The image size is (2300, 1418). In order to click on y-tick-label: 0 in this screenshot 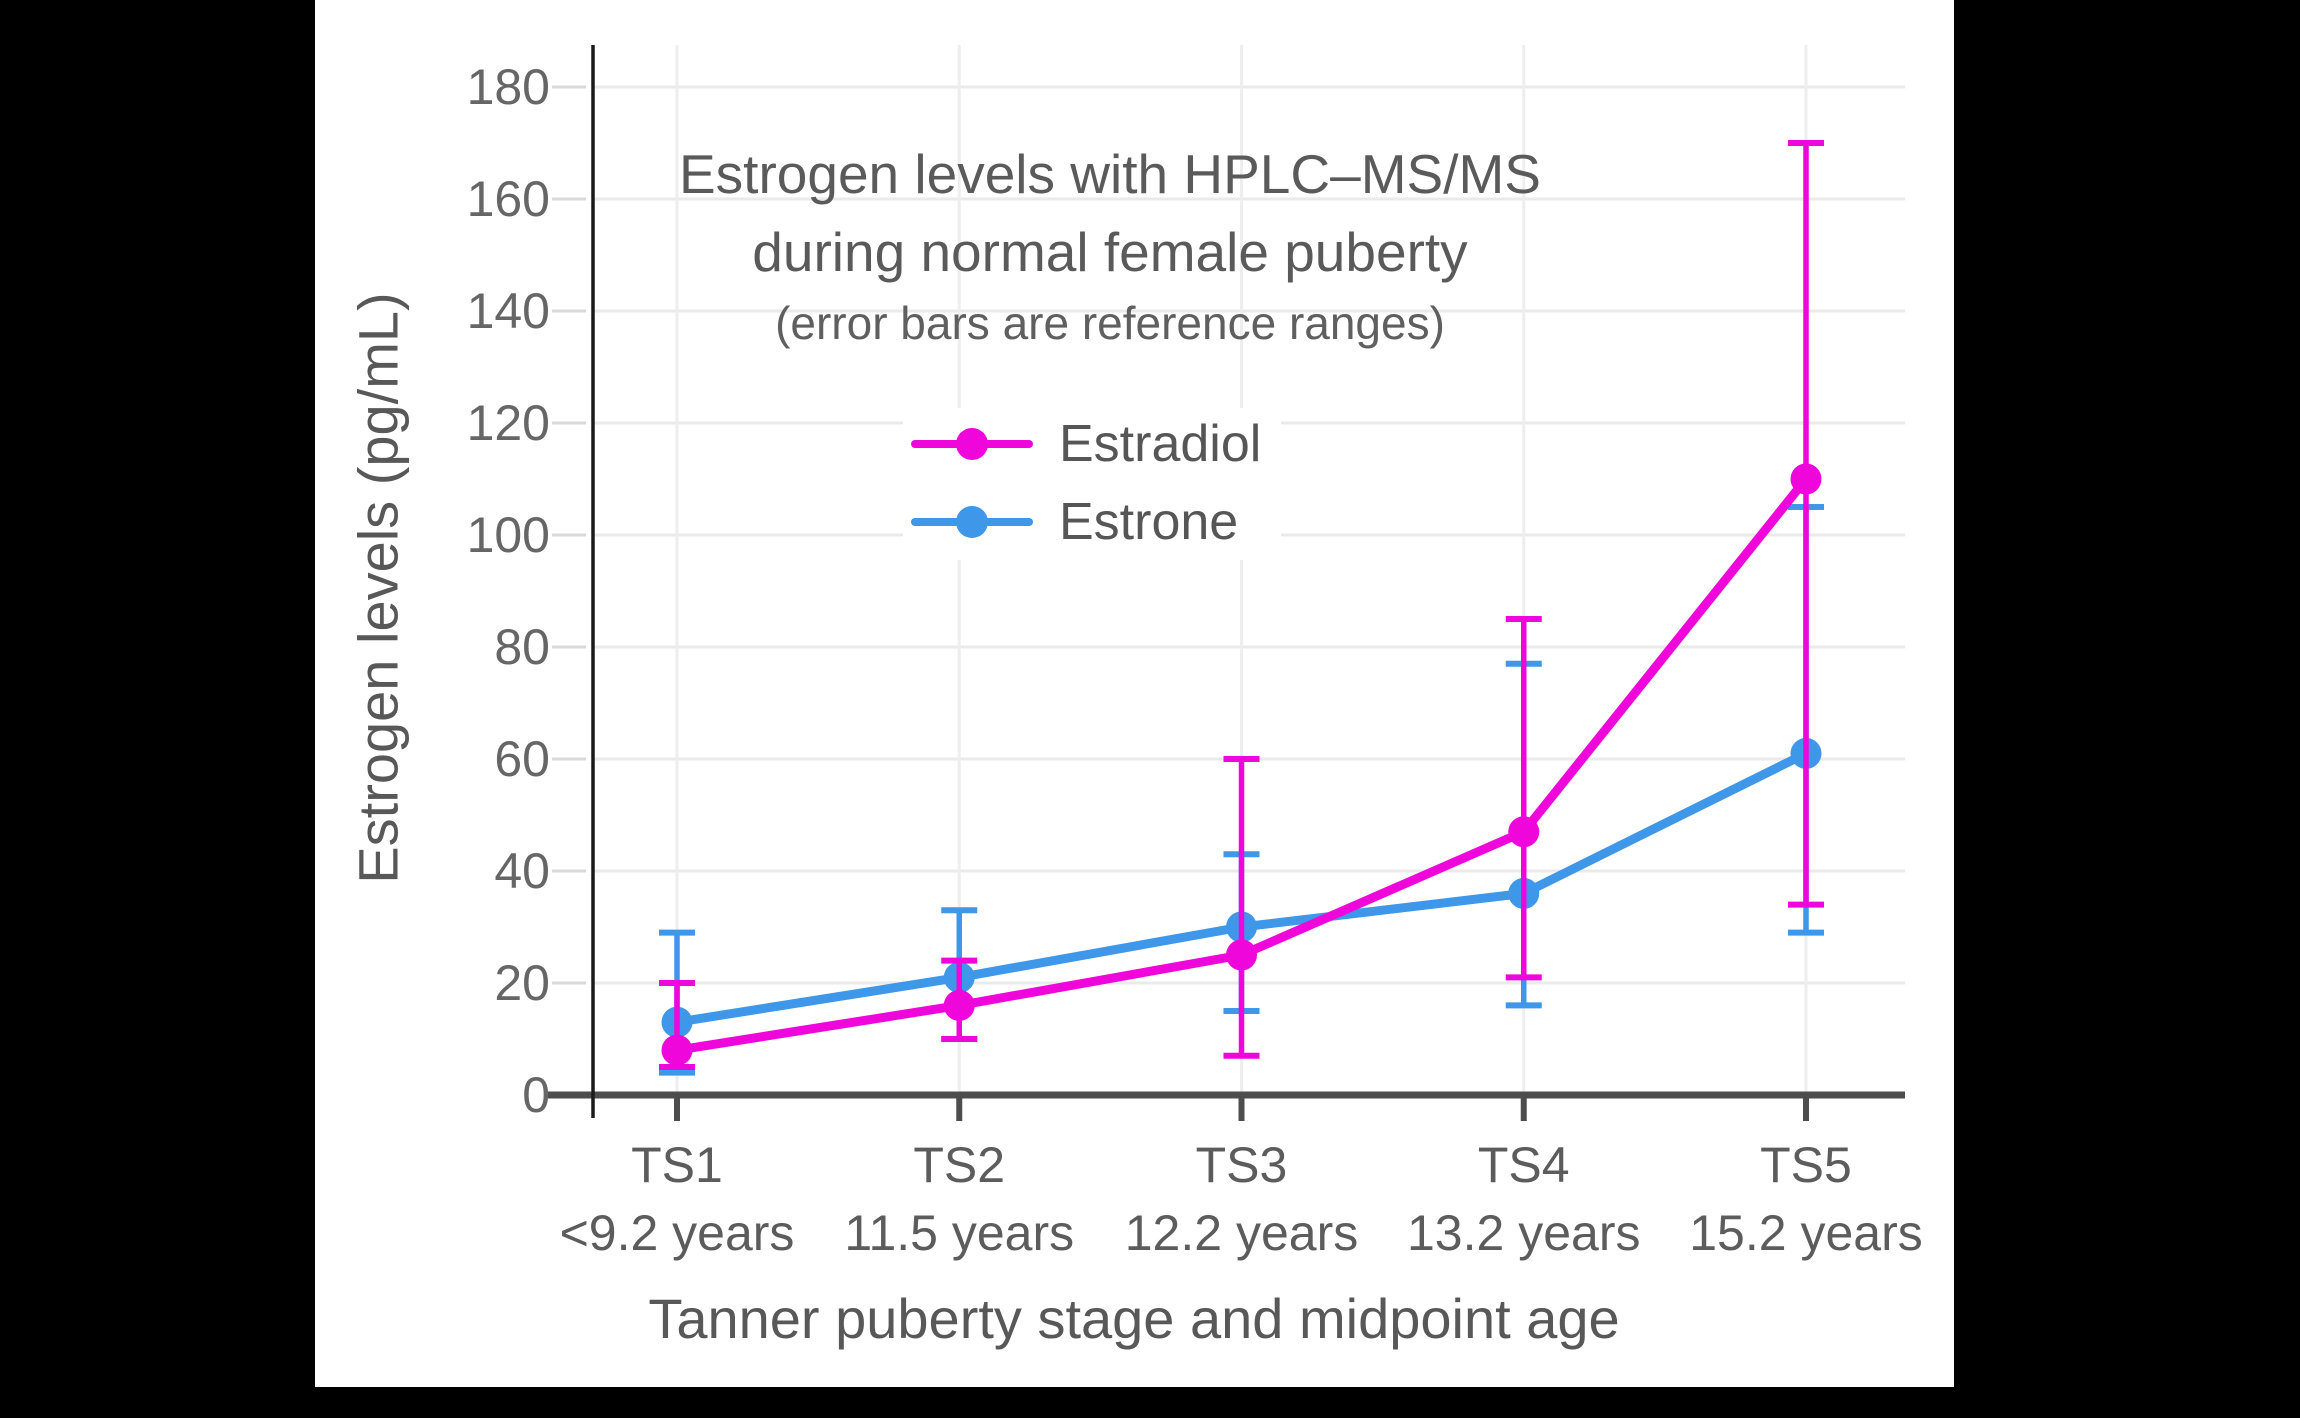, I will do `click(536, 1095)`.